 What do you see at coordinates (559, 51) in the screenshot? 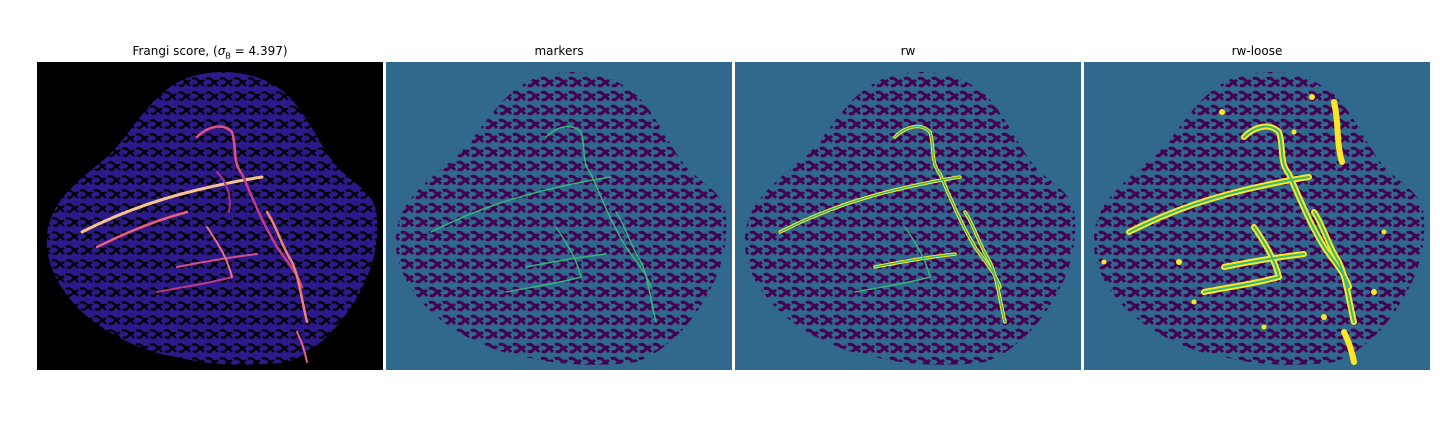
I see `markers-title: markers` at bounding box center [559, 51].